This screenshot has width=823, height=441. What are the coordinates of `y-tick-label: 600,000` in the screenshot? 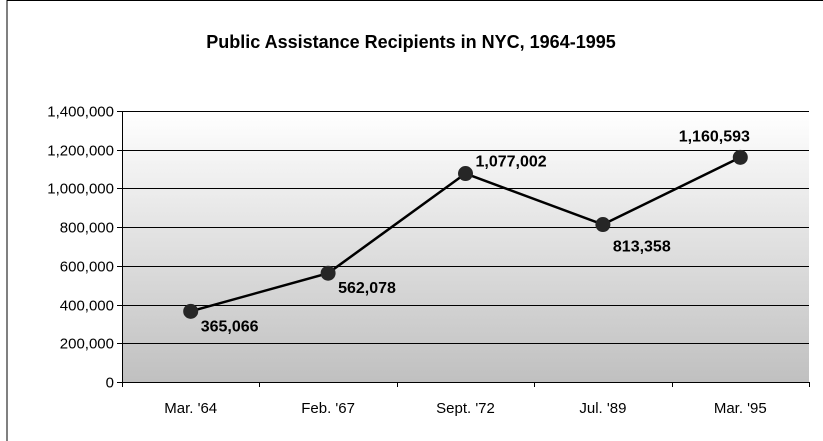 It's located at (87, 267).